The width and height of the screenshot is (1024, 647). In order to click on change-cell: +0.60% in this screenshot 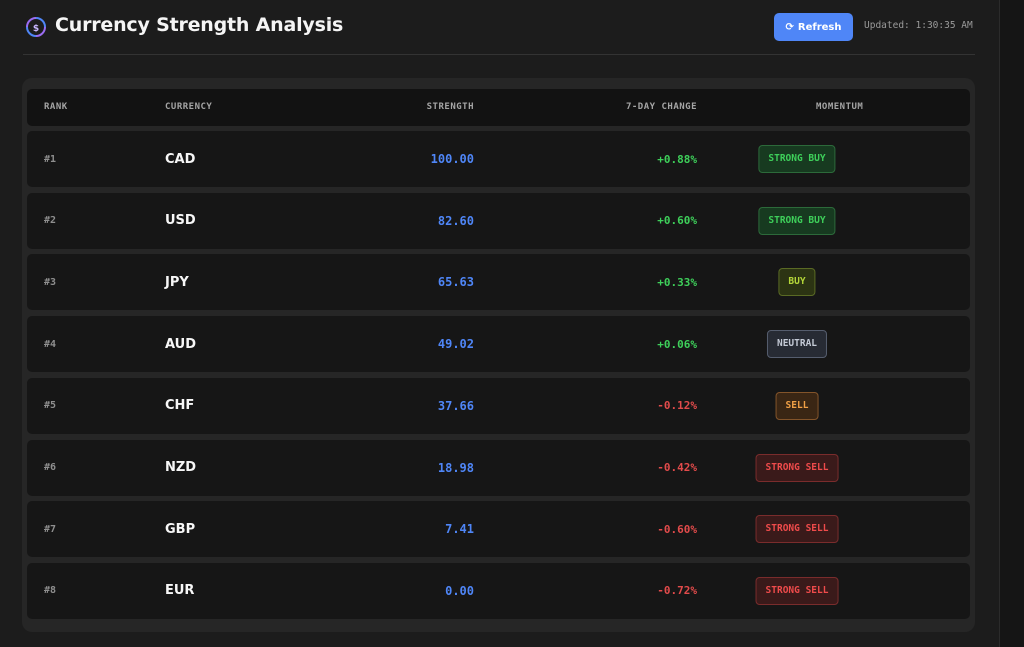, I will do `click(677, 221)`.